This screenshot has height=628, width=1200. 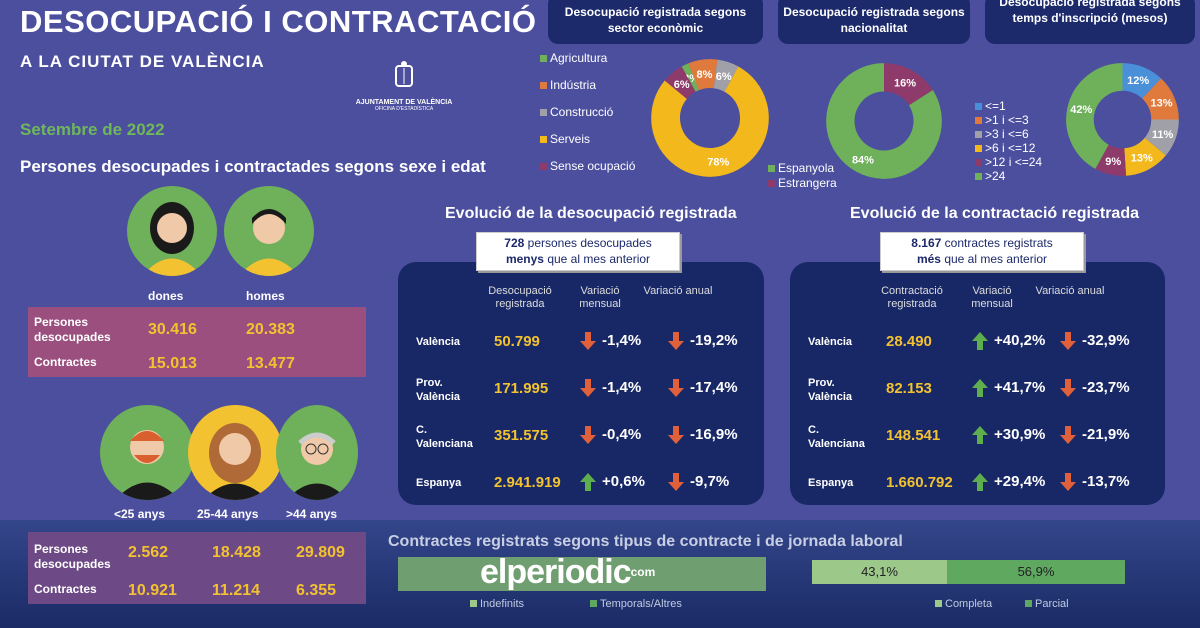 I want to click on value: 29.809, so click(x=320, y=552).